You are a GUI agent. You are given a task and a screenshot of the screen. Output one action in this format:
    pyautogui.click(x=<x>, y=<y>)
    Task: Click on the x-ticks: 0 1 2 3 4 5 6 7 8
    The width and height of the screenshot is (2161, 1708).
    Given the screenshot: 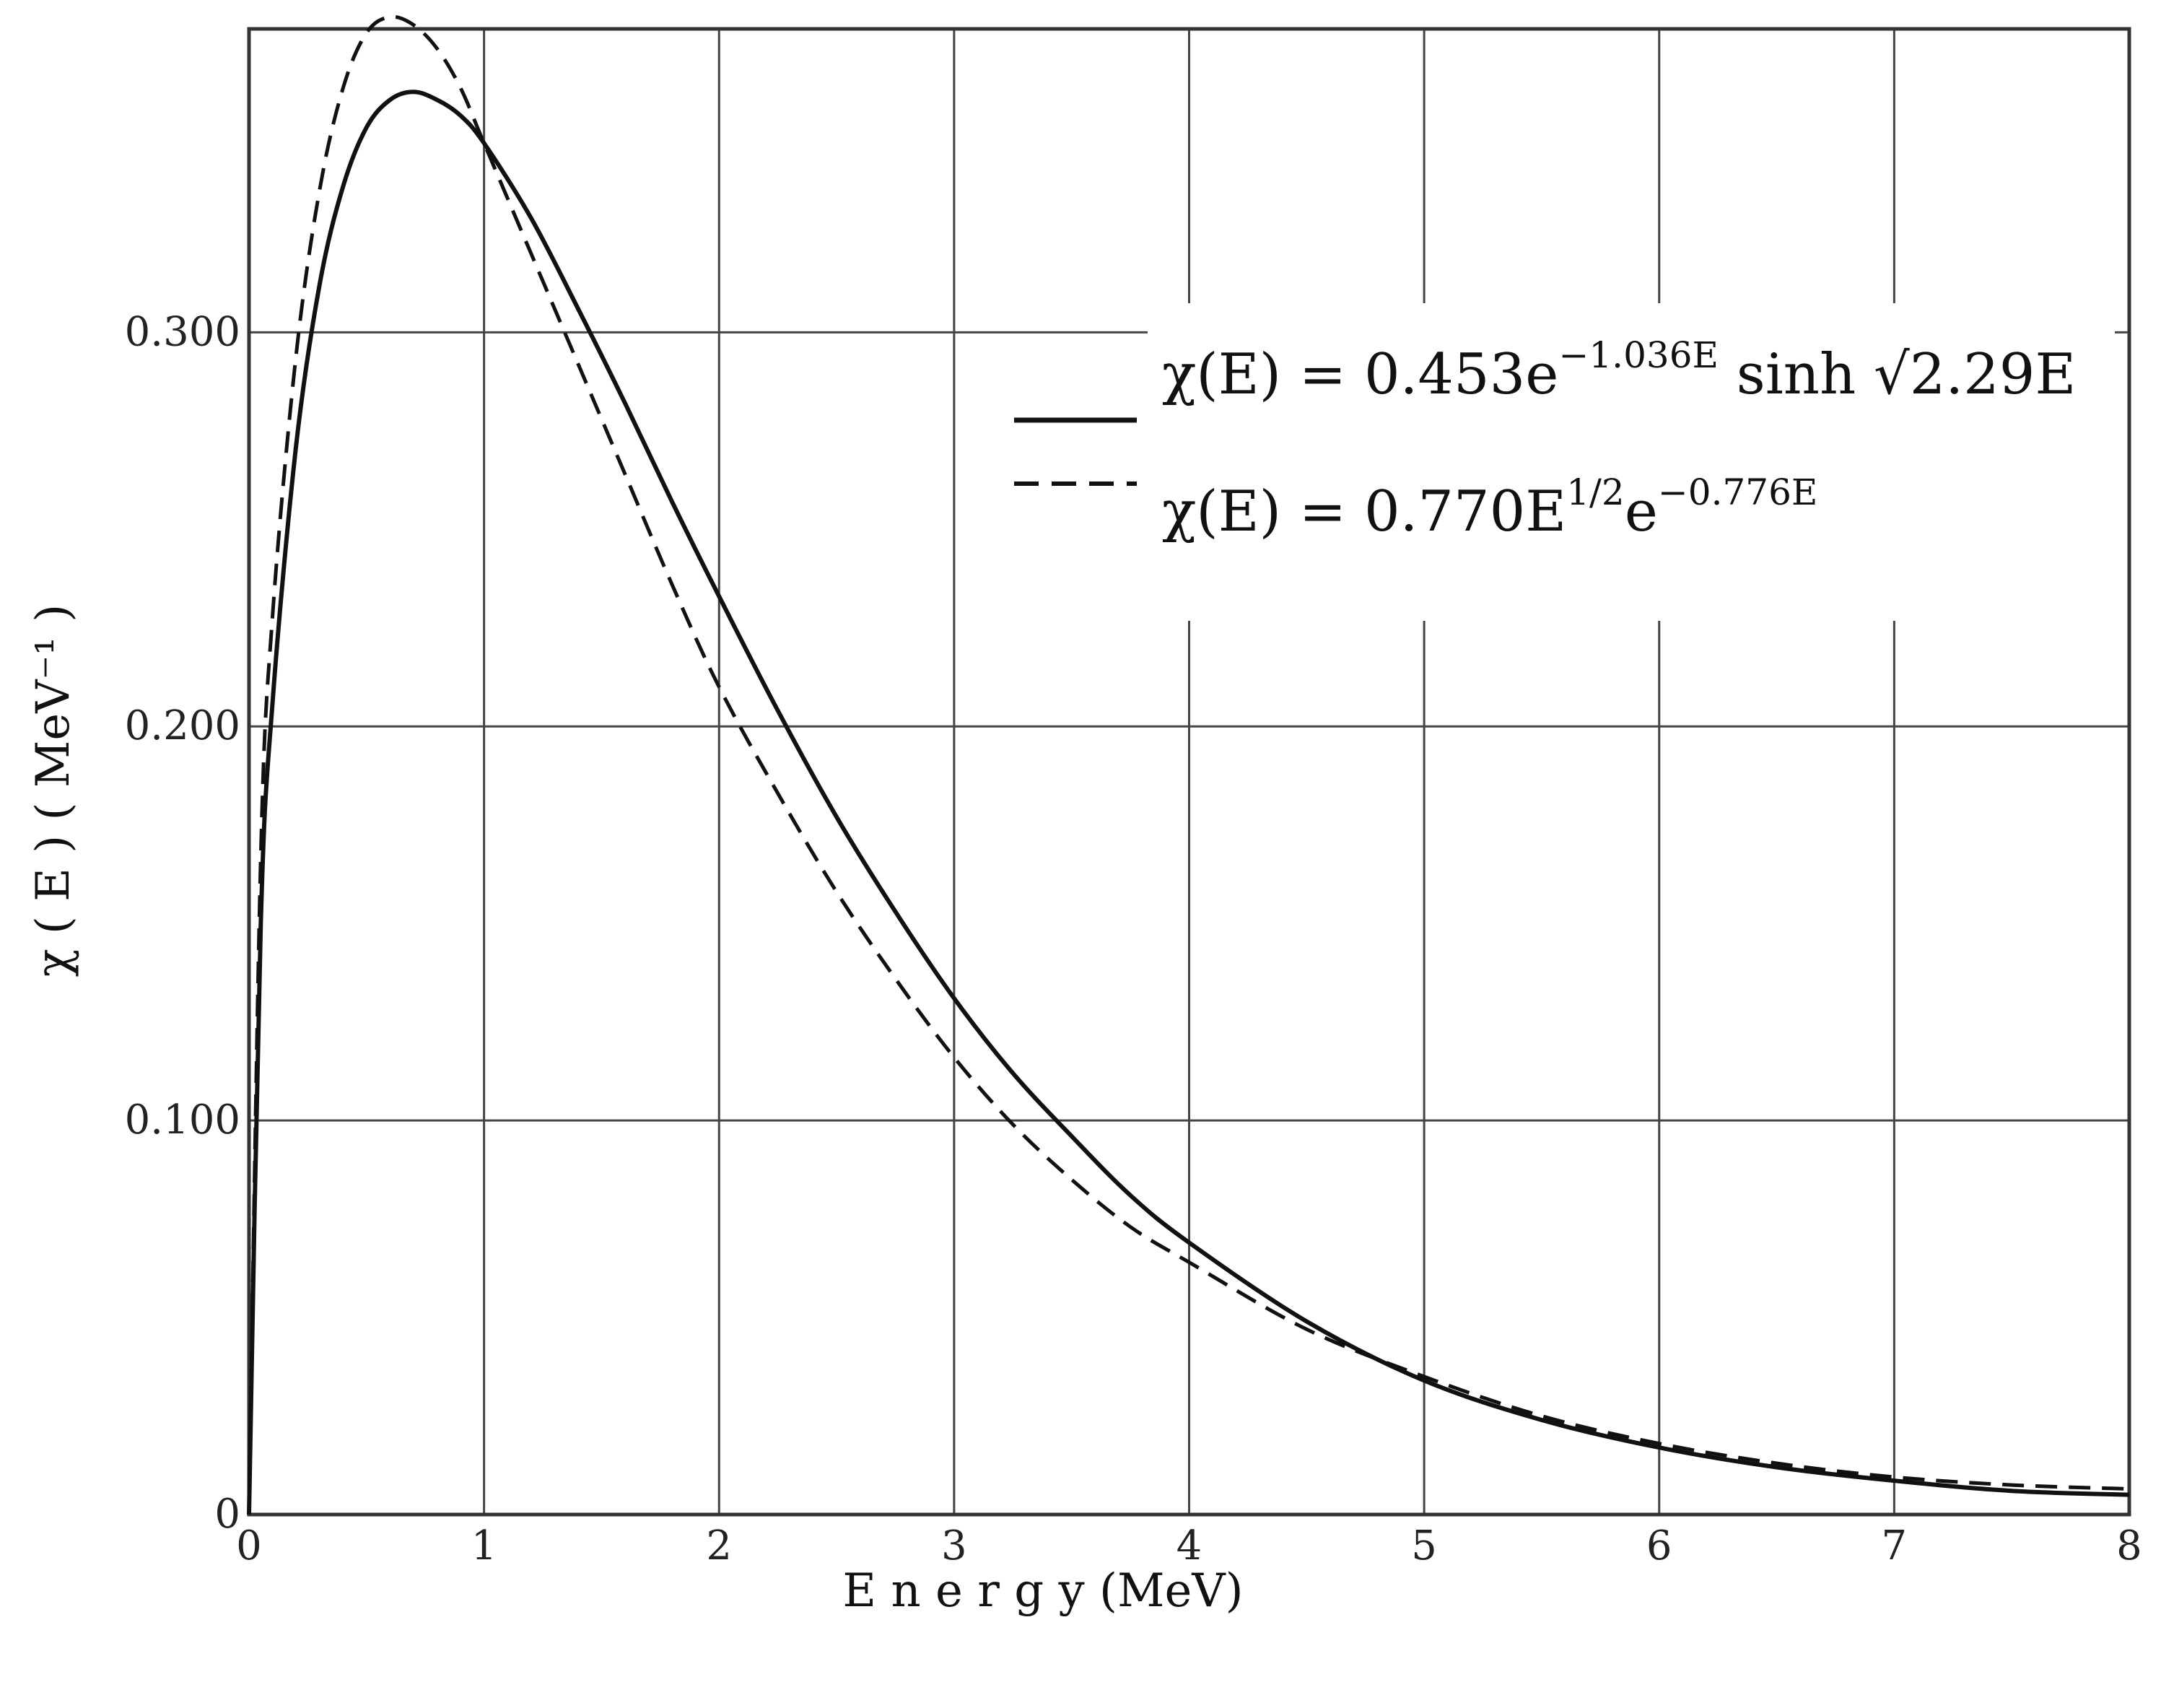 What is the action you would take?
    pyautogui.click(x=1189, y=1545)
    